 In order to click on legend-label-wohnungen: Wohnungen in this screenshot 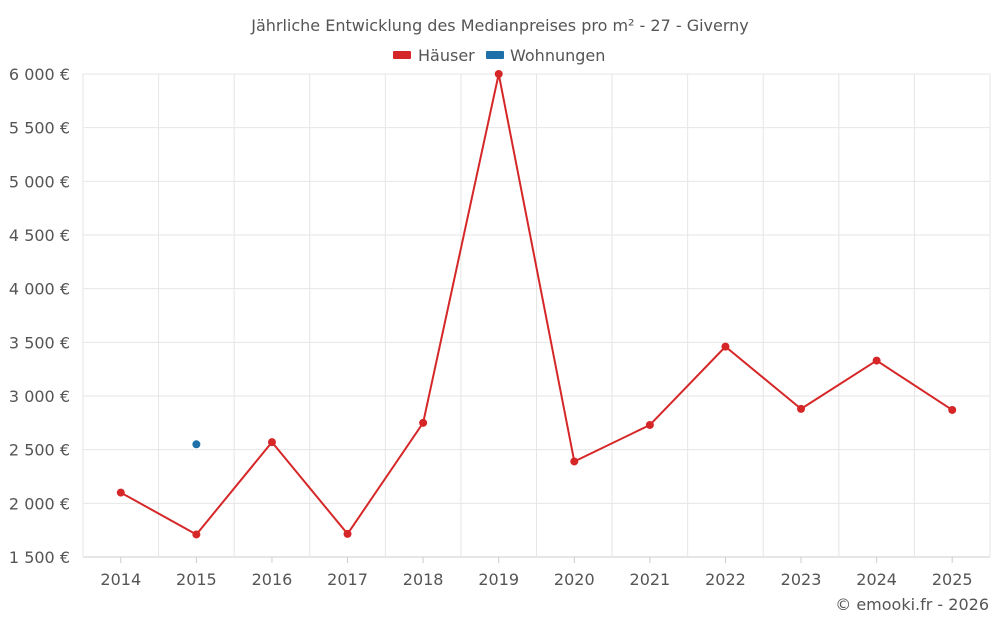, I will do `click(557, 55)`.